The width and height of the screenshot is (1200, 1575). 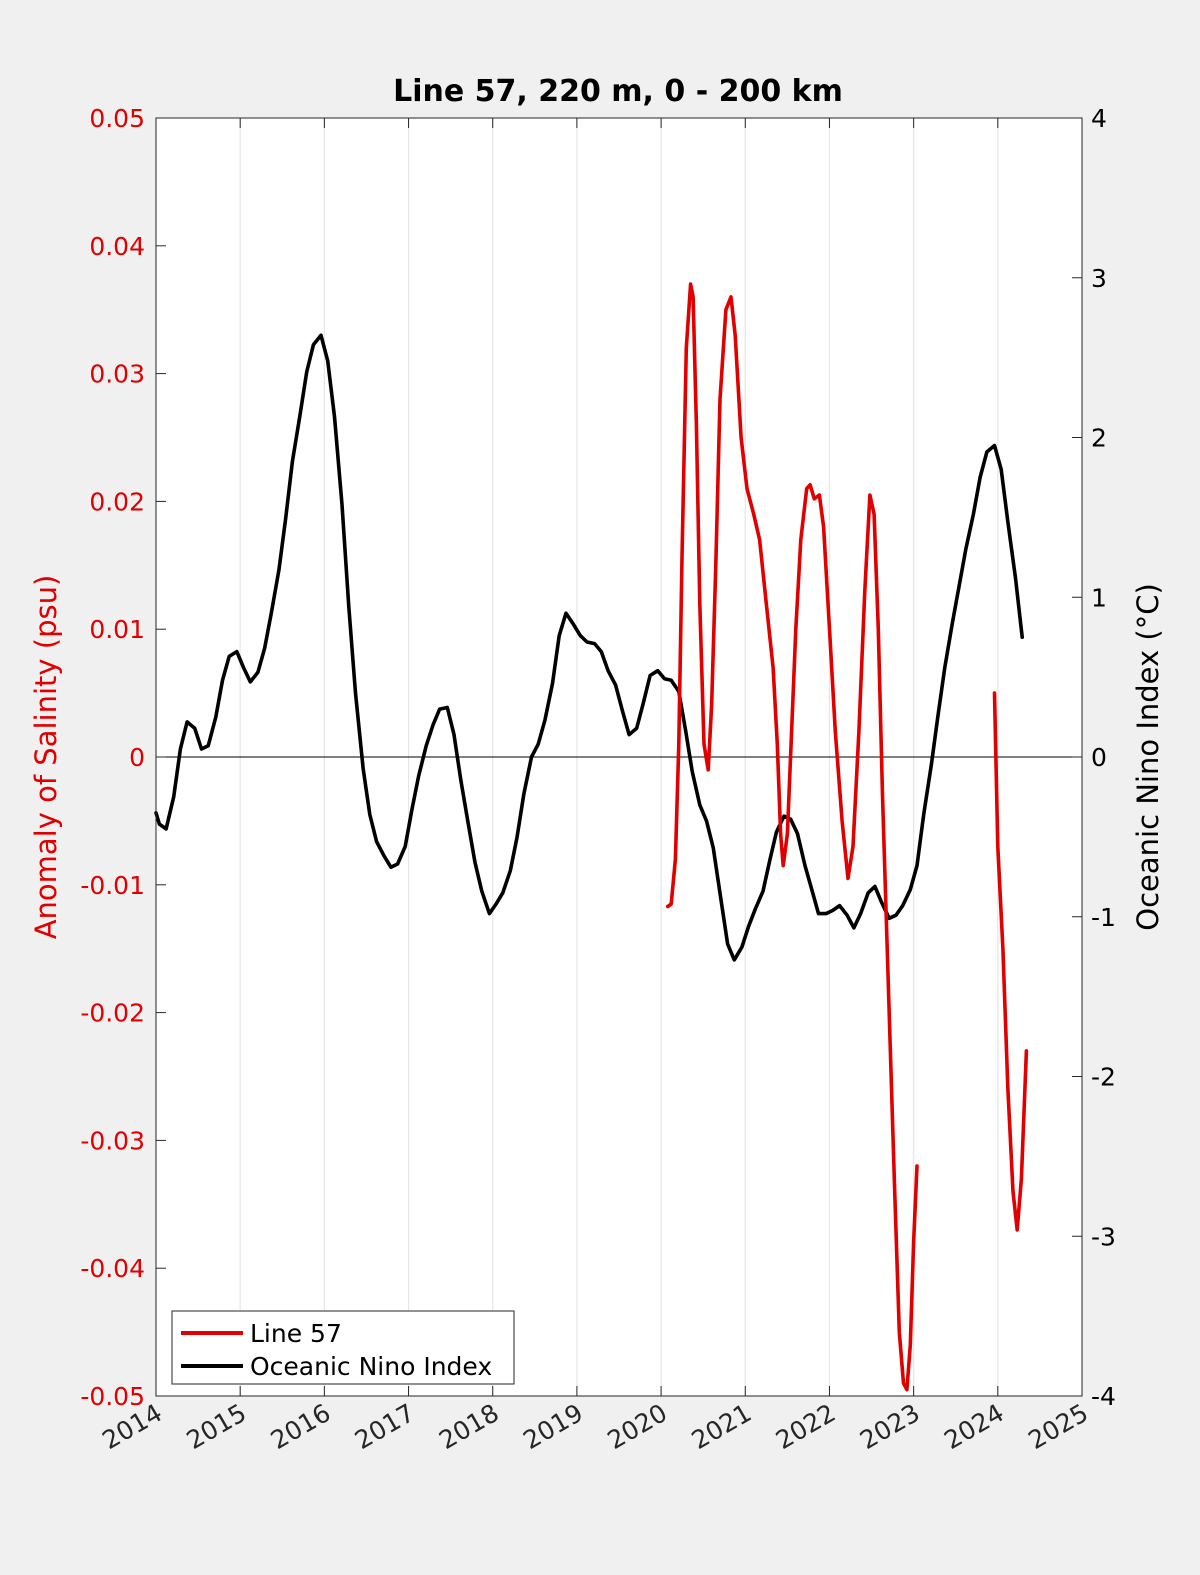 I want to click on y-left-tick-label: -0.02, so click(x=112, y=1013).